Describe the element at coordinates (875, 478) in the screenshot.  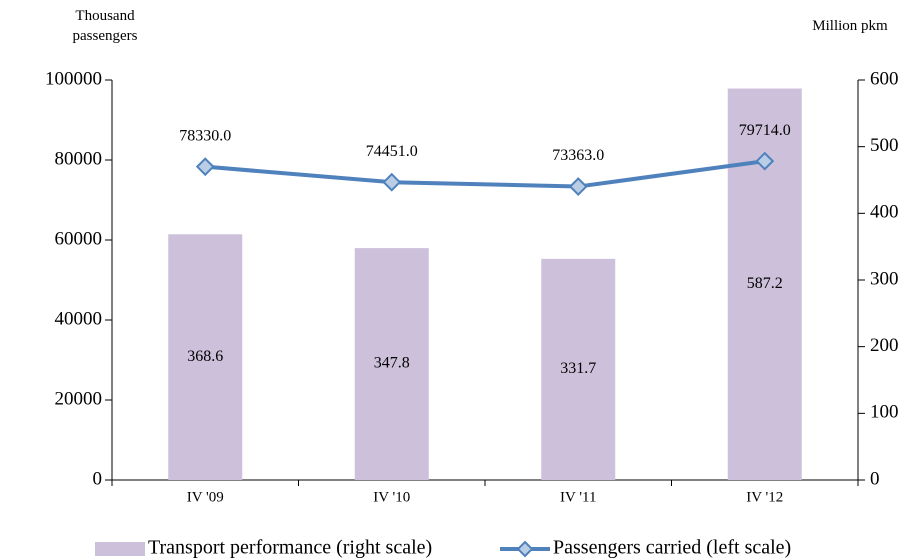
I see `y2-tick-label: 0` at that location.